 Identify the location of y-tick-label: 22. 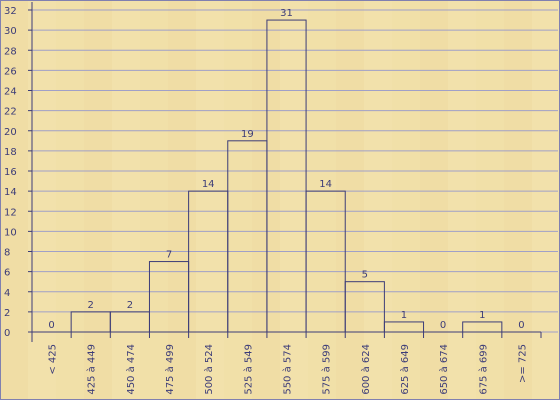
(10, 112).